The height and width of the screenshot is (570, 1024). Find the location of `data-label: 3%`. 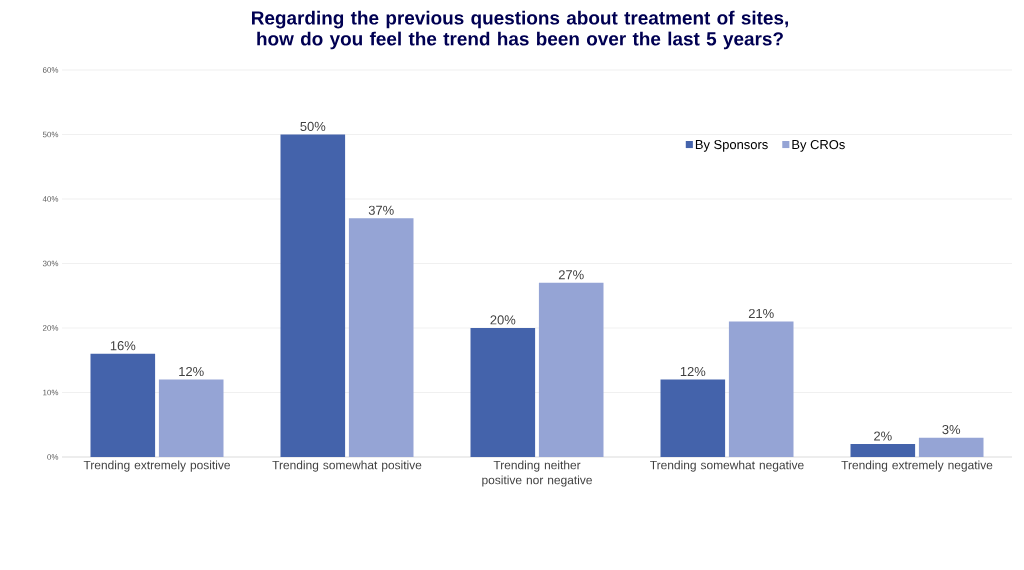

data-label: 3% is located at coordinates (951, 429).